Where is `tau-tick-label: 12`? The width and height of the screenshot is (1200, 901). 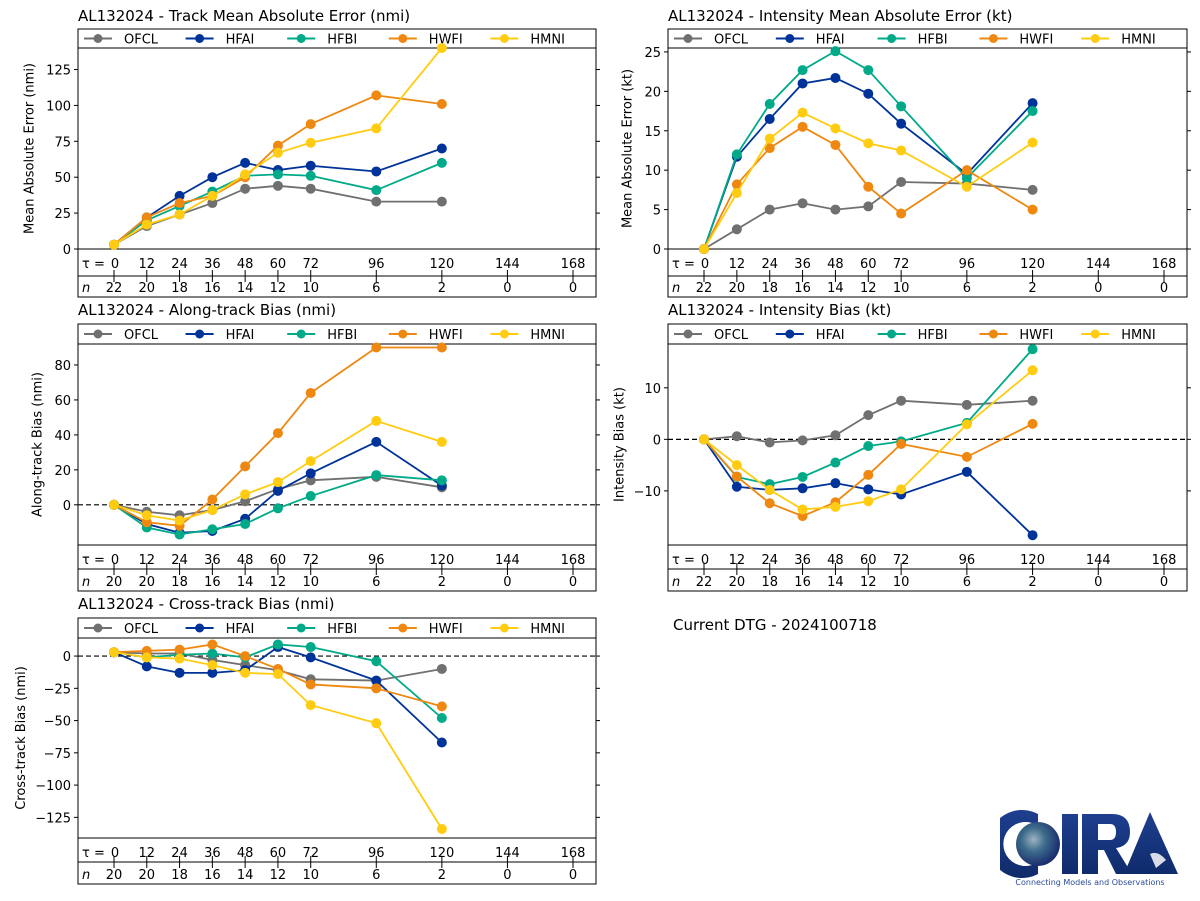
tau-tick-label: 12 is located at coordinates (737, 264).